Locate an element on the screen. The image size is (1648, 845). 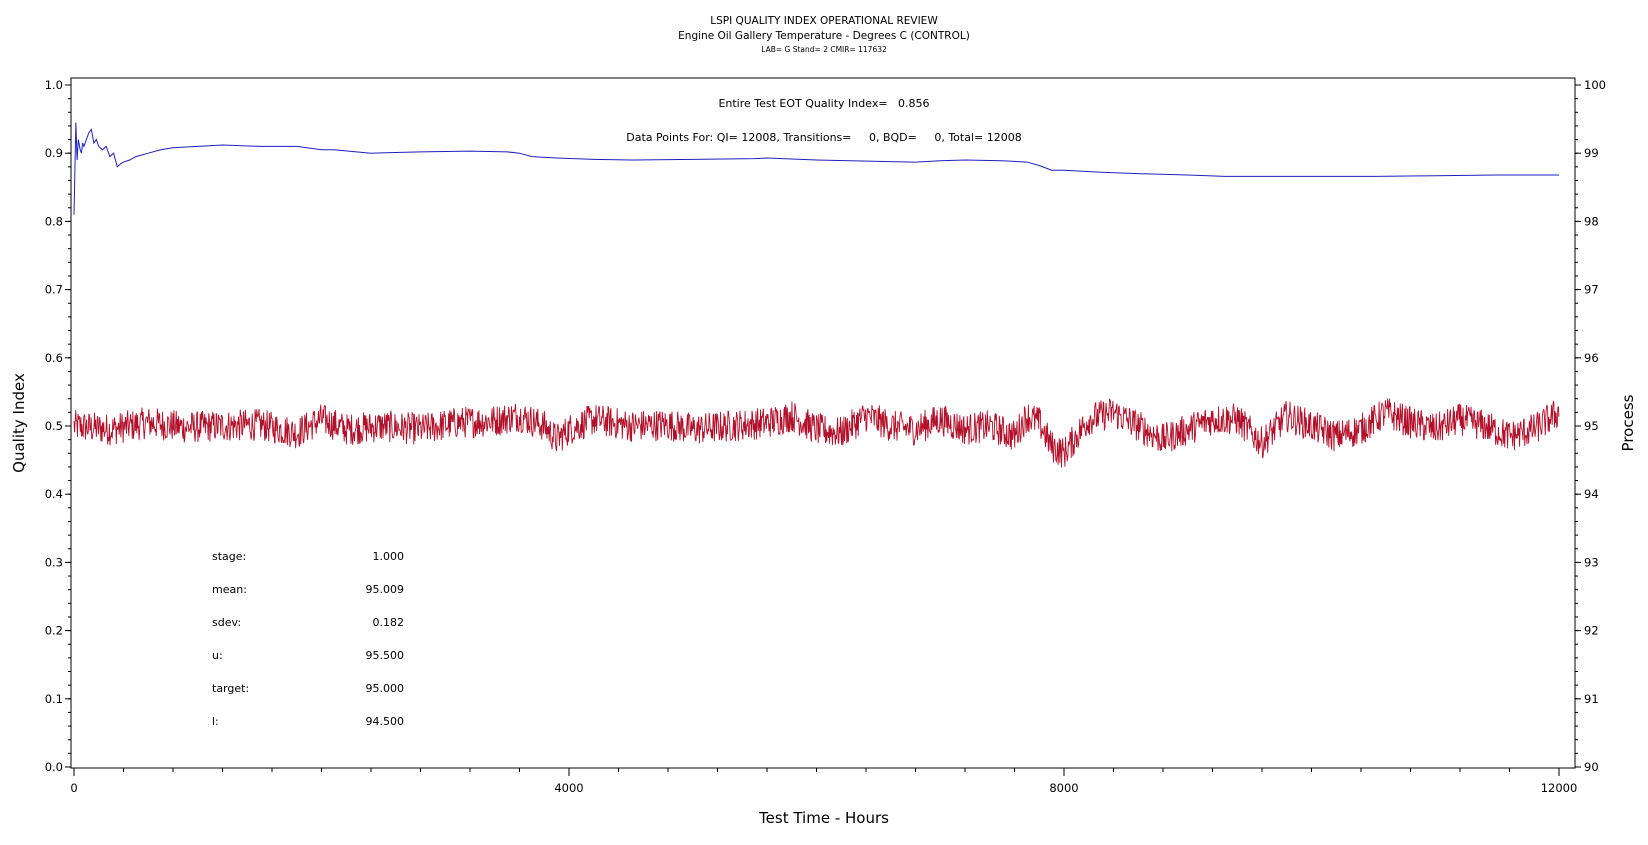
stat-label: l: is located at coordinates (215, 721).